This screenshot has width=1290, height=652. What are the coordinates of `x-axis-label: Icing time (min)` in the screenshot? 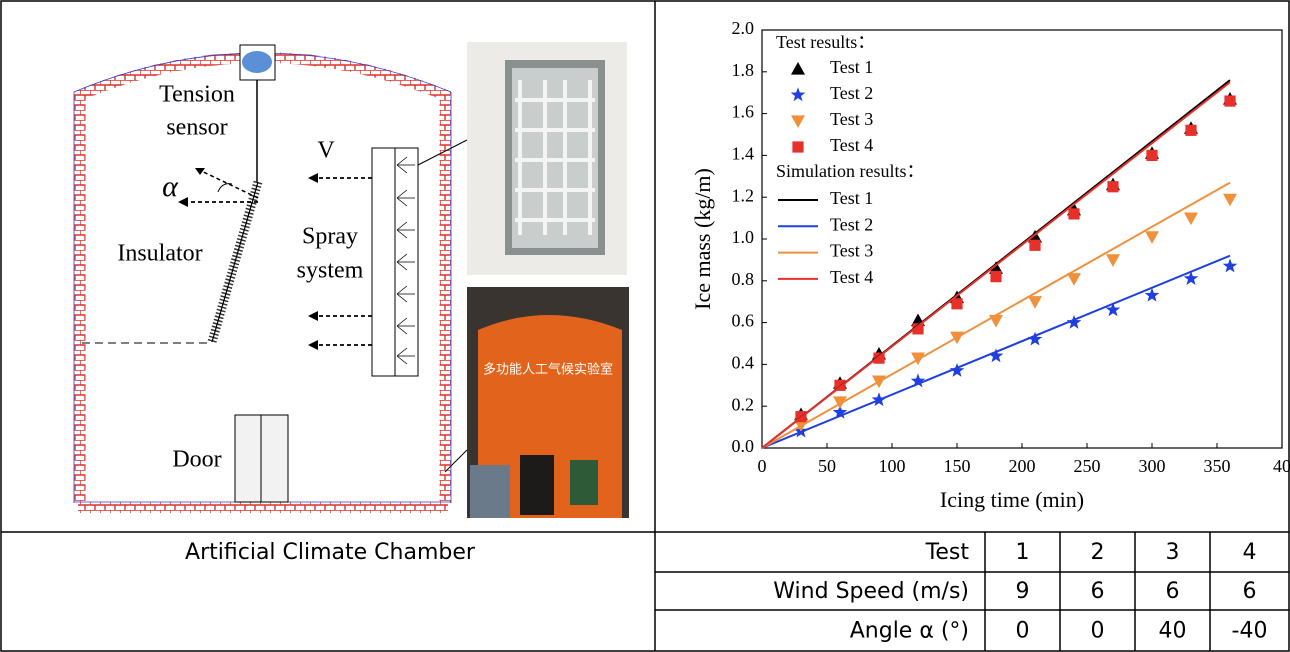 It's located at (1012, 499).